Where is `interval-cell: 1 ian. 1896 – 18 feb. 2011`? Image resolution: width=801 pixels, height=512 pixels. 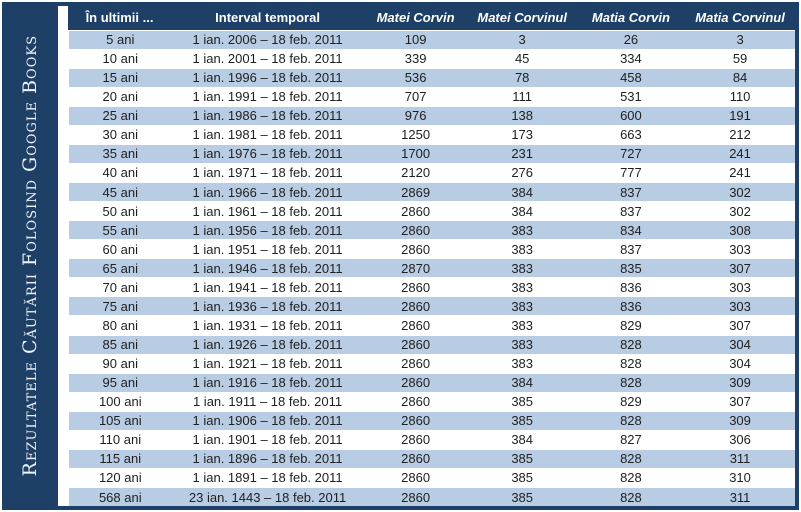 interval-cell: 1 ian. 1896 – 18 feb. 2011 is located at coordinates (267, 459).